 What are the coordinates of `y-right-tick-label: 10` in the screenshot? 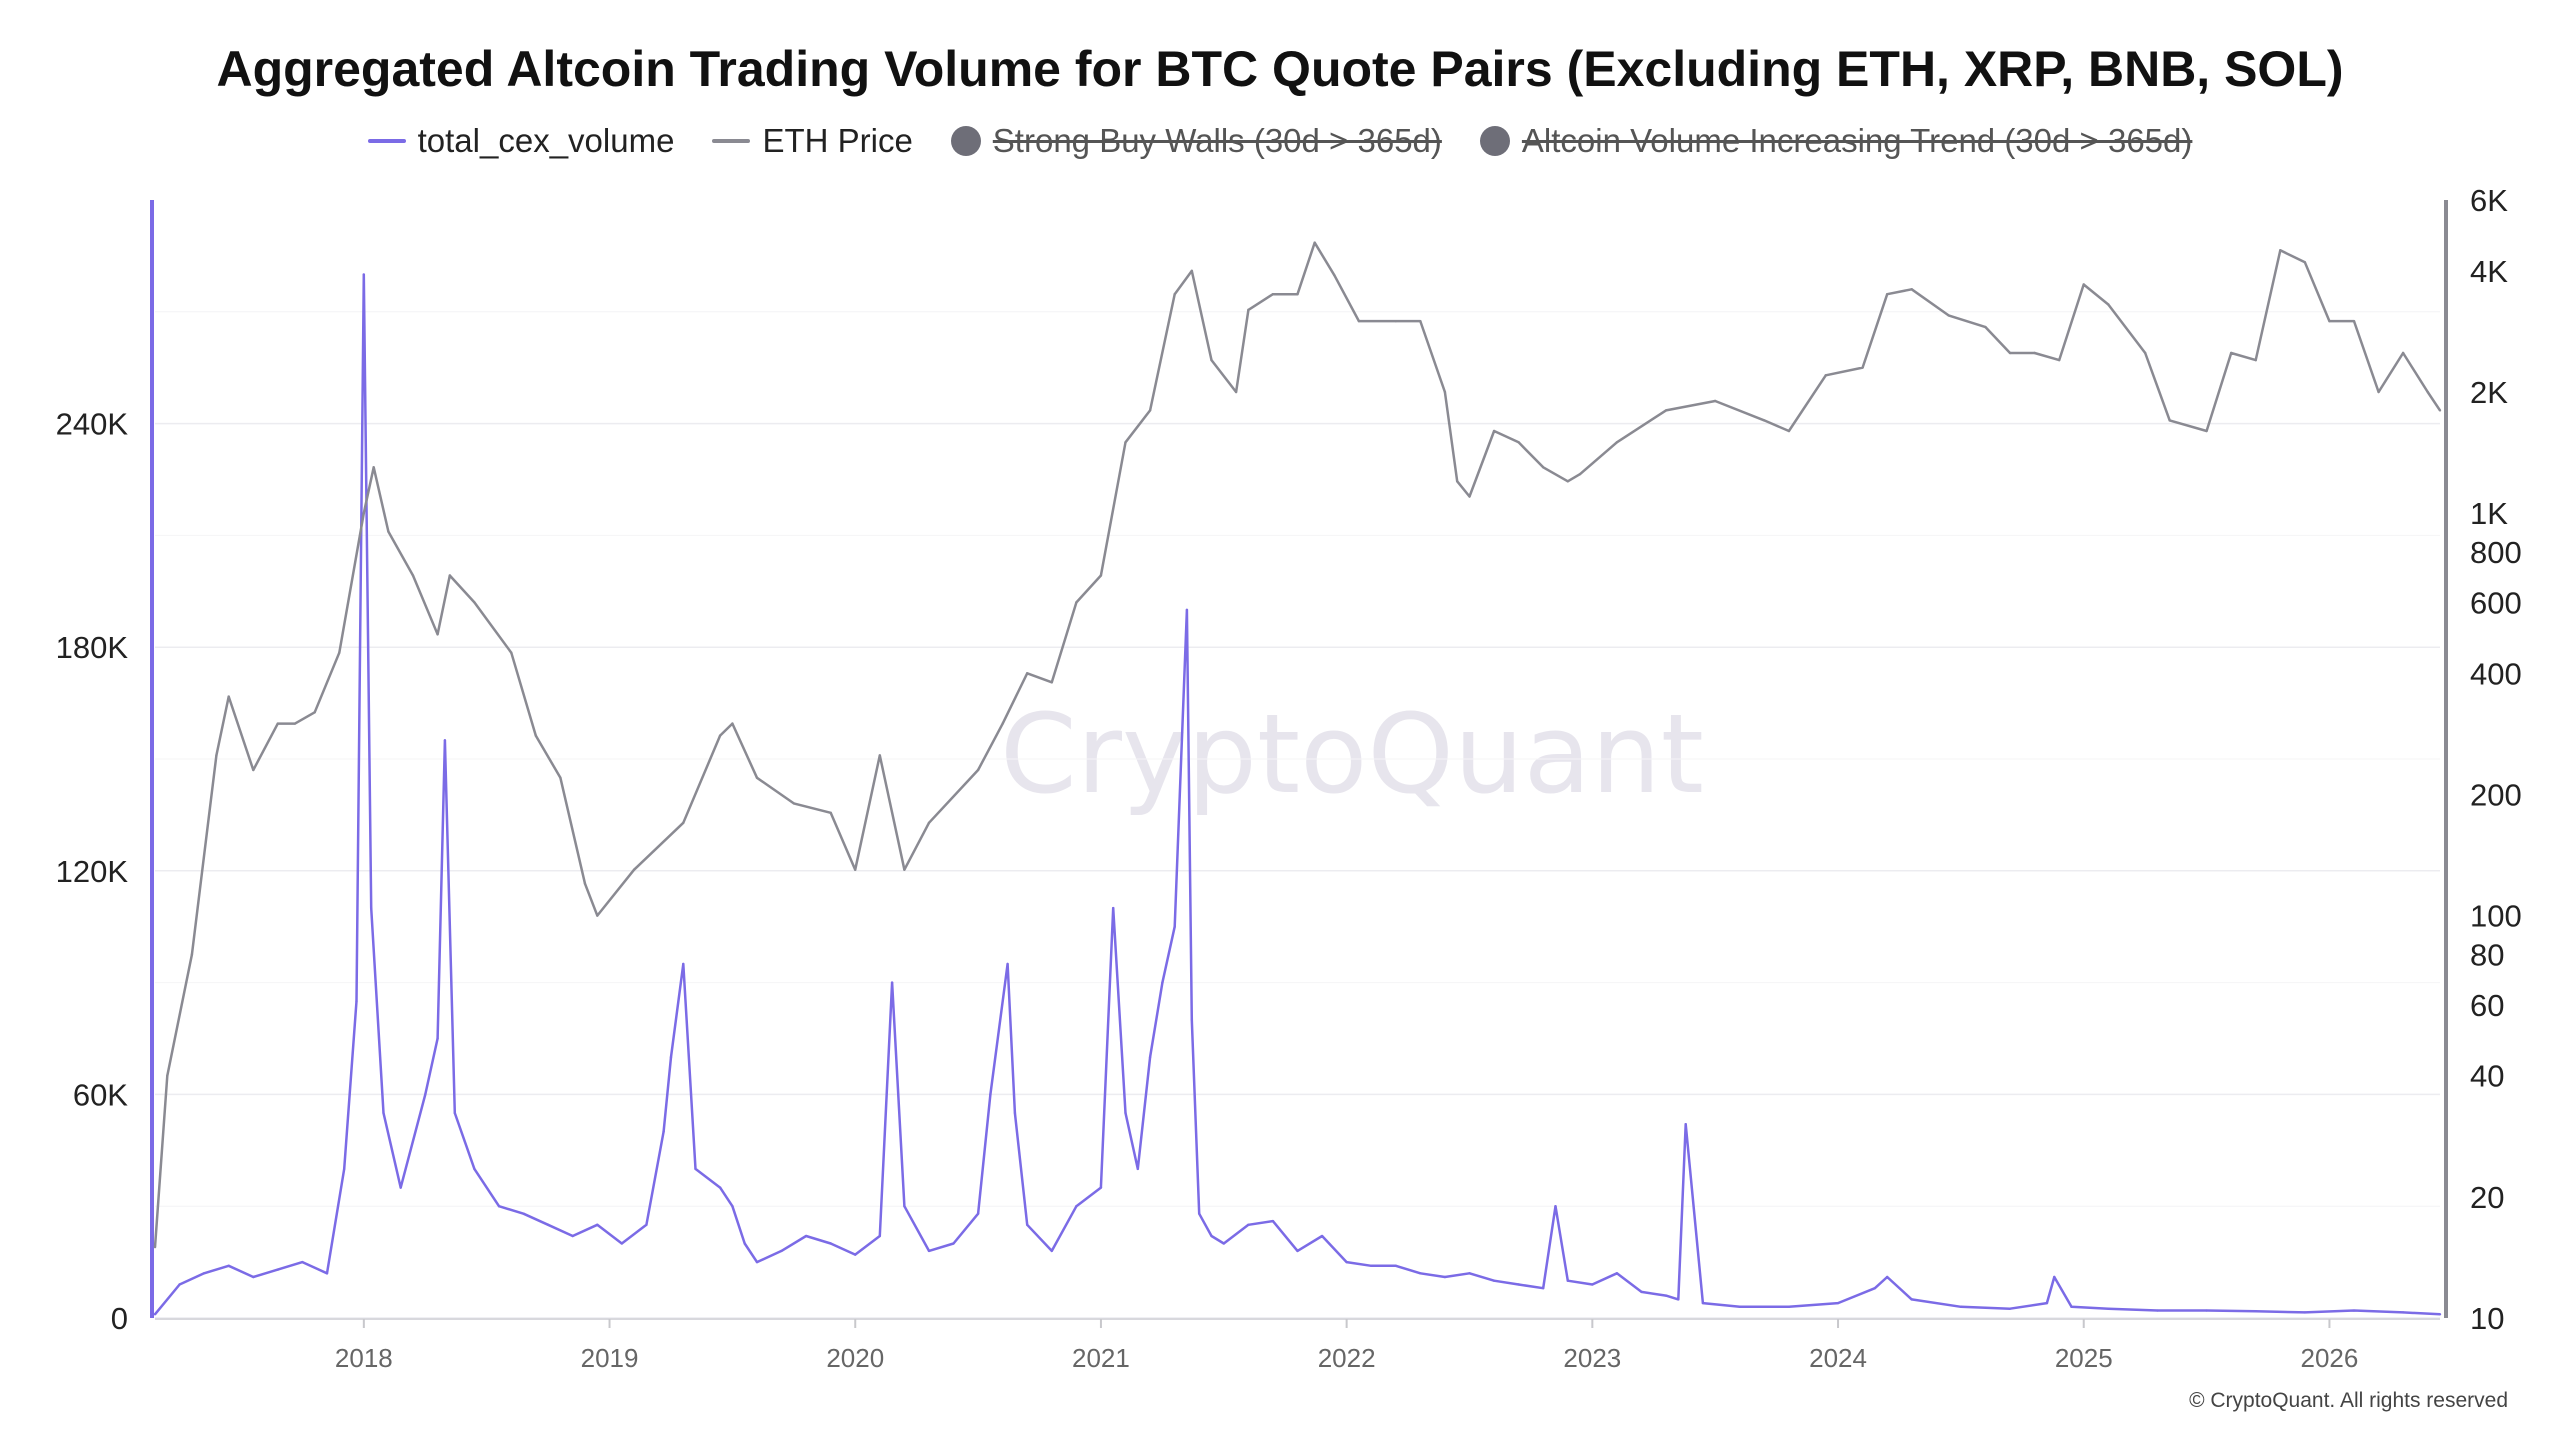 It's located at (2487, 1318).